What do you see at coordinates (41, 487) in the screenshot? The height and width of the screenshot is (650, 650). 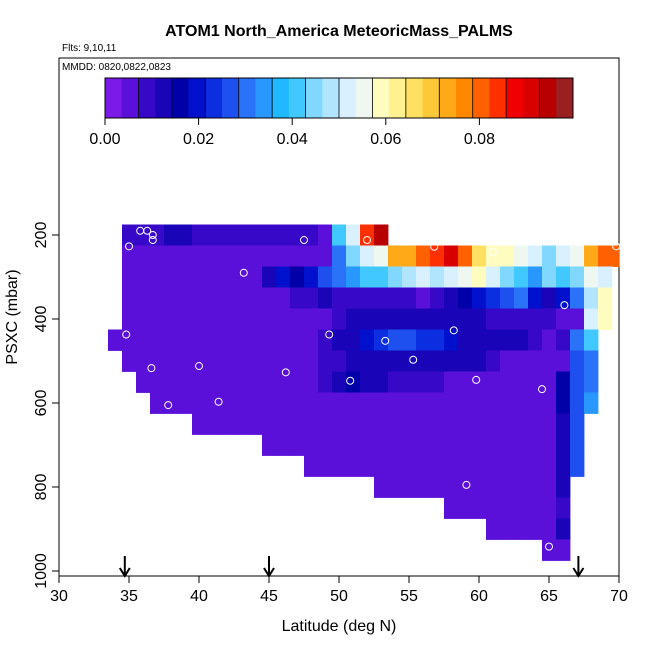 I see `y-tick-label: 800` at bounding box center [41, 487].